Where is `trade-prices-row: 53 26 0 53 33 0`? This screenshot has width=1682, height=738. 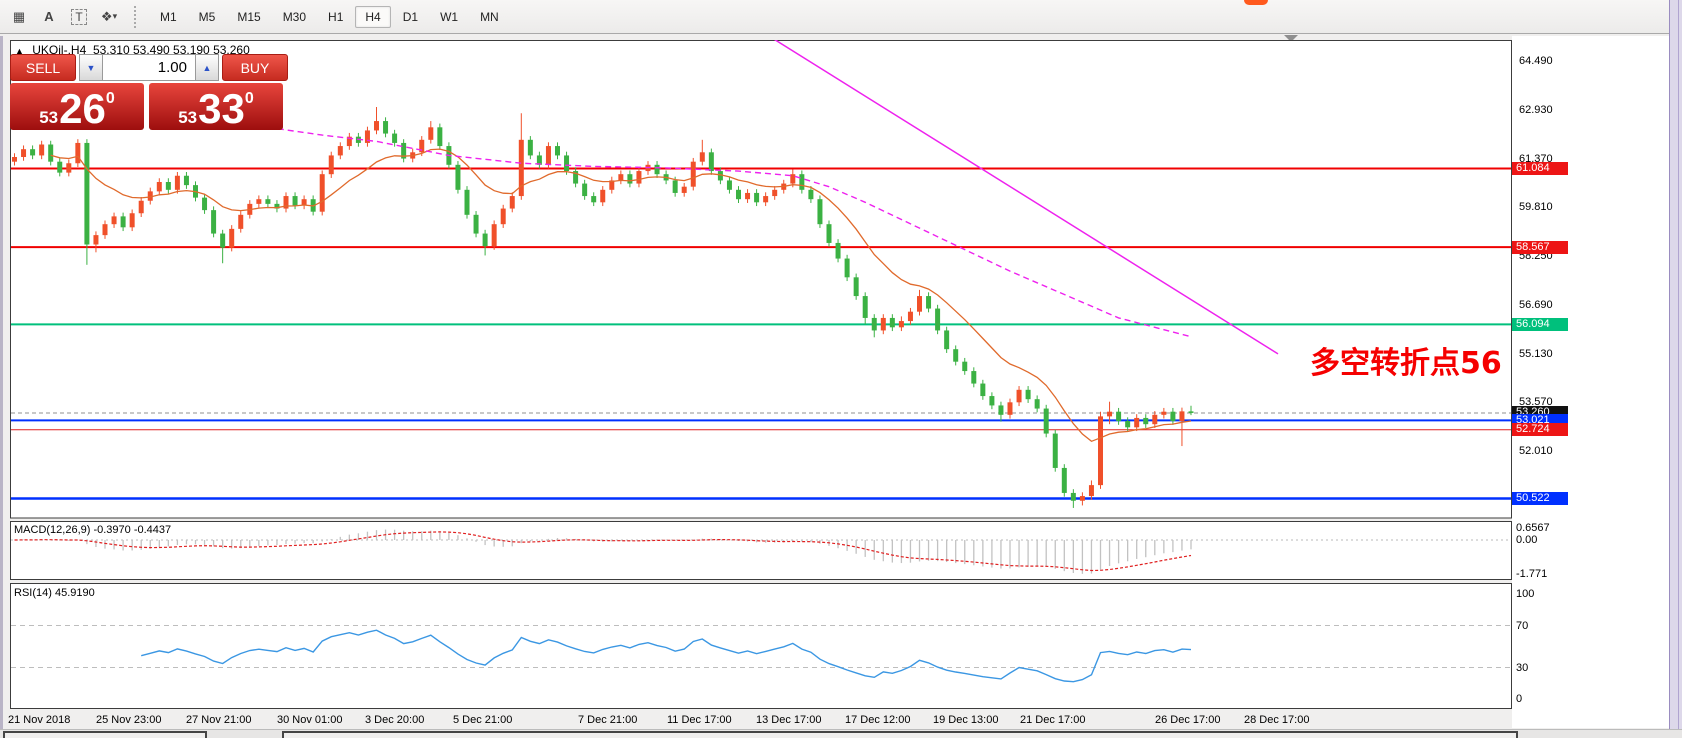
trade-prices-row: 53 26 0 53 33 0 is located at coordinates (149, 106).